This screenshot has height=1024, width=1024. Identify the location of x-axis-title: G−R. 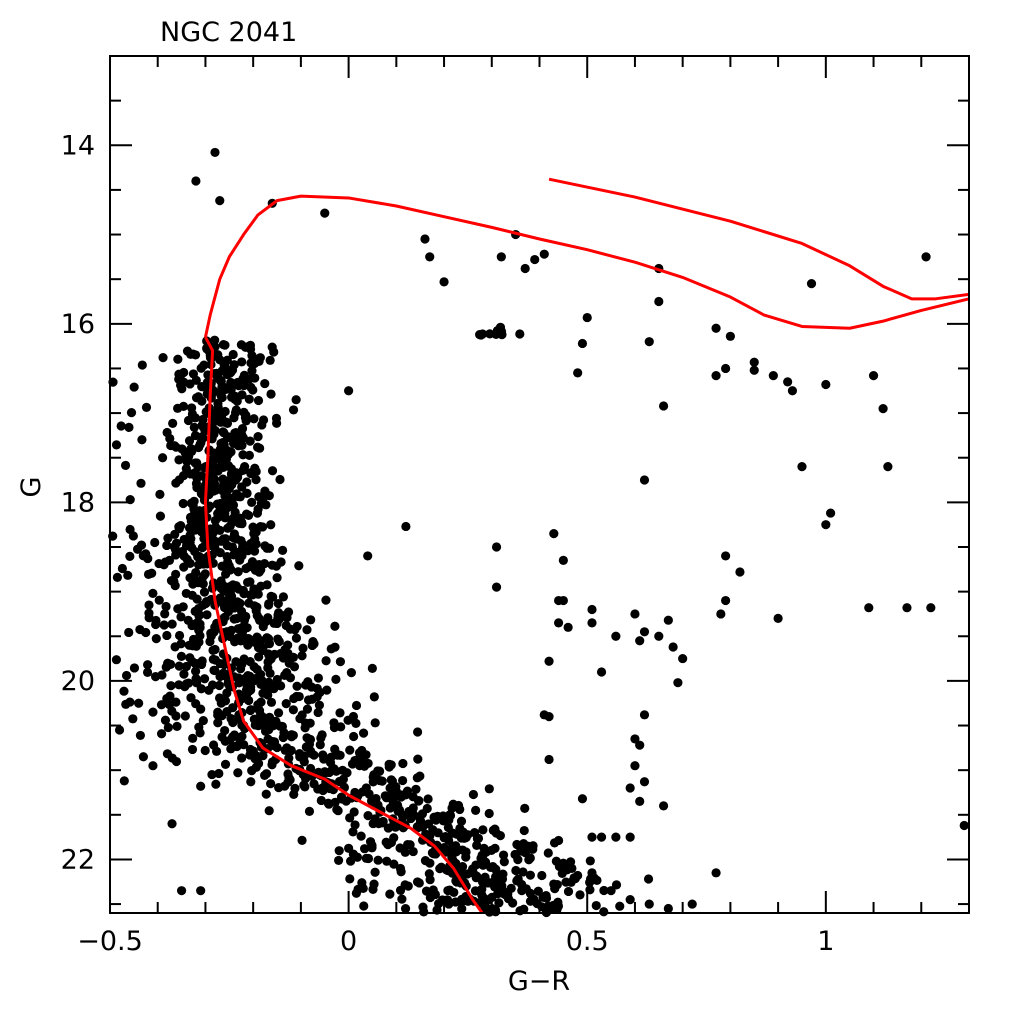
(539, 981).